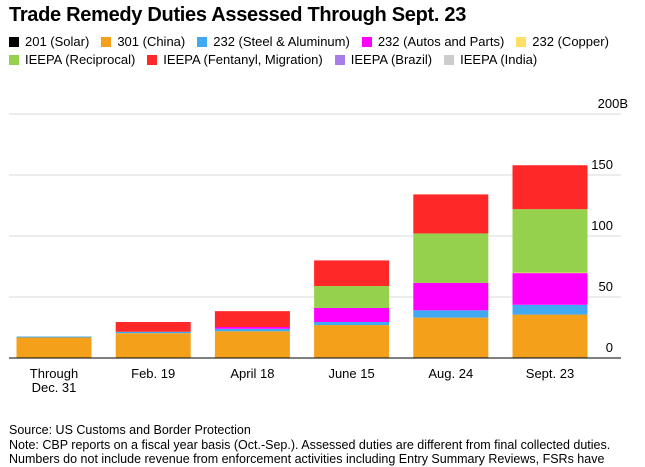 This screenshot has height=467, width=645. I want to click on legend-item-ieepa-reciprocal: IEEPA (Reciprocal), so click(72, 60).